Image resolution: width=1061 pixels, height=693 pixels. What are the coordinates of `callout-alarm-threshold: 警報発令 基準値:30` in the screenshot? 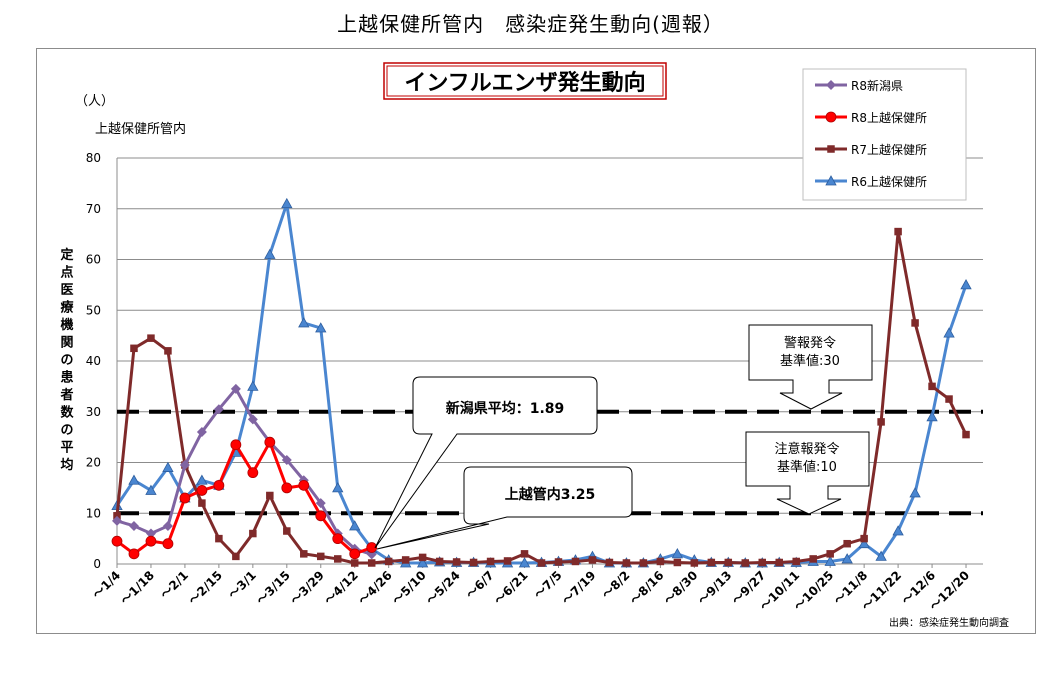 It's located at (810, 367).